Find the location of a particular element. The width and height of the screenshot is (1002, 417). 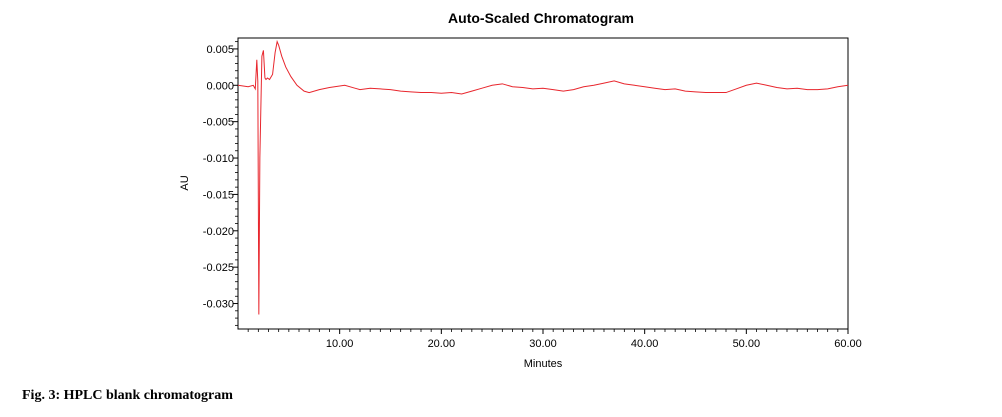

y-tick-label: -0.010 is located at coordinates (218, 159).